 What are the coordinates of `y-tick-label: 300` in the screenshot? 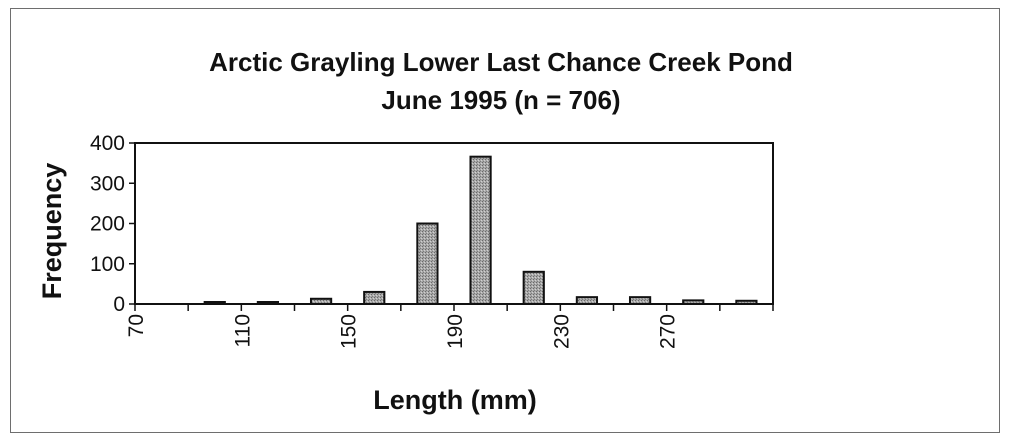 It's located at (107, 183).